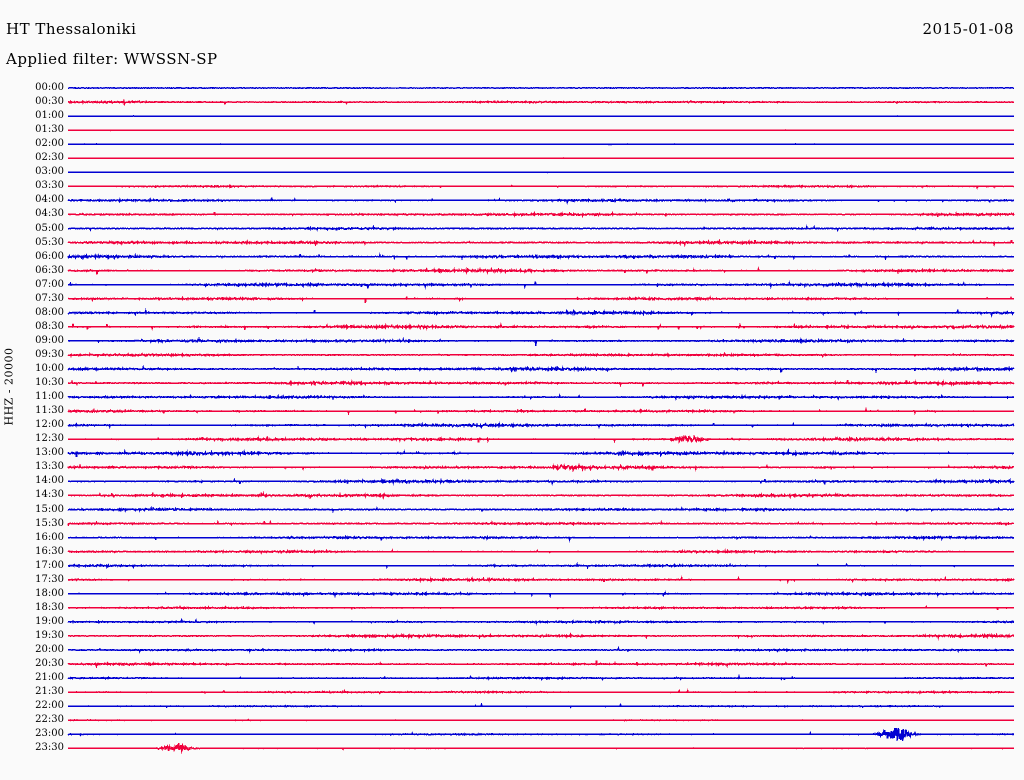  Describe the element at coordinates (49, 748) in the screenshot. I see `time-tick-label: 23:30` at that location.